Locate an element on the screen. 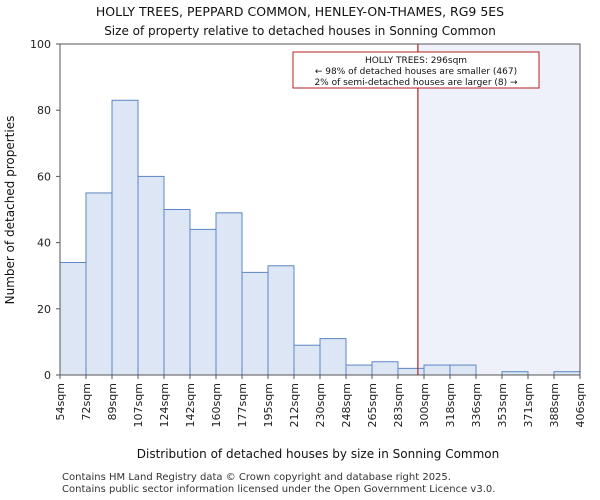 The width and height of the screenshot is (600, 500). y-axis-label: Number of detached properties is located at coordinates (10, 210).